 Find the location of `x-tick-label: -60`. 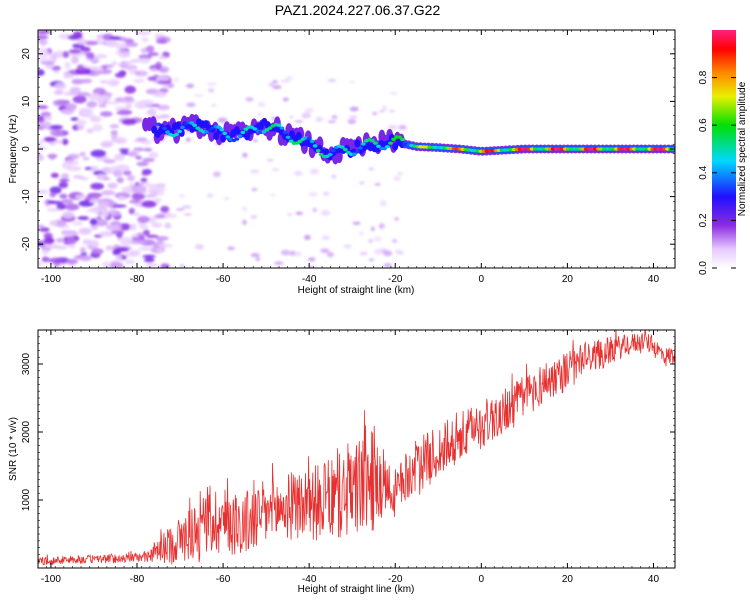

x-tick-label: -60 is located at coordinates (223, 579).